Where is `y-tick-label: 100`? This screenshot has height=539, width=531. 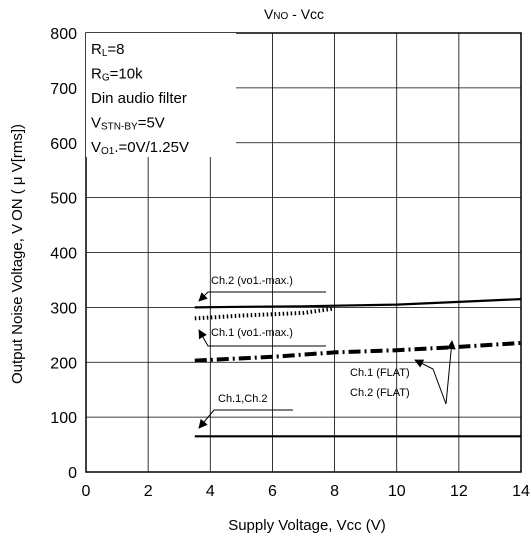 y-tick-label: 100 is located at coordinates (63, 418).